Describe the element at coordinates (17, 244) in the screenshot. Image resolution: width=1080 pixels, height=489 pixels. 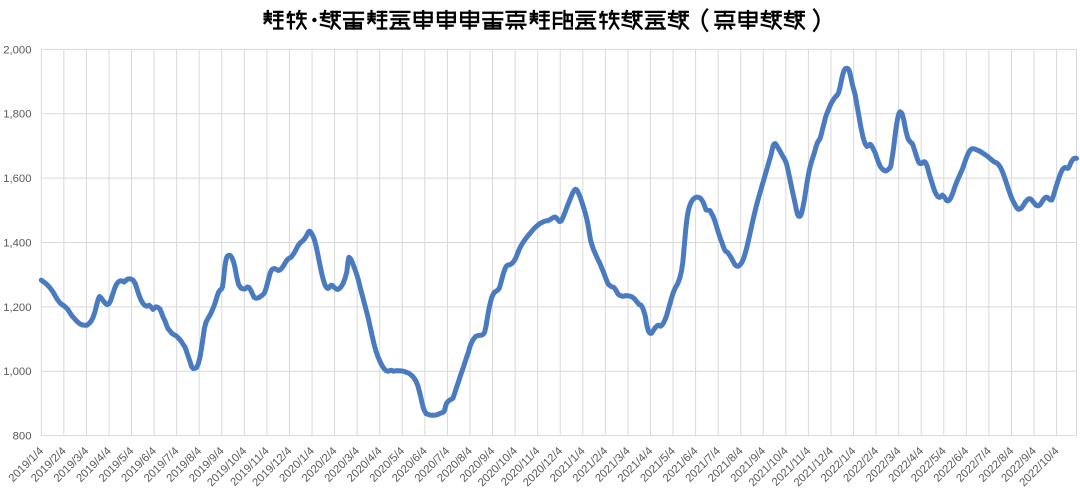
I see `svg-text: 1,400` at that location.